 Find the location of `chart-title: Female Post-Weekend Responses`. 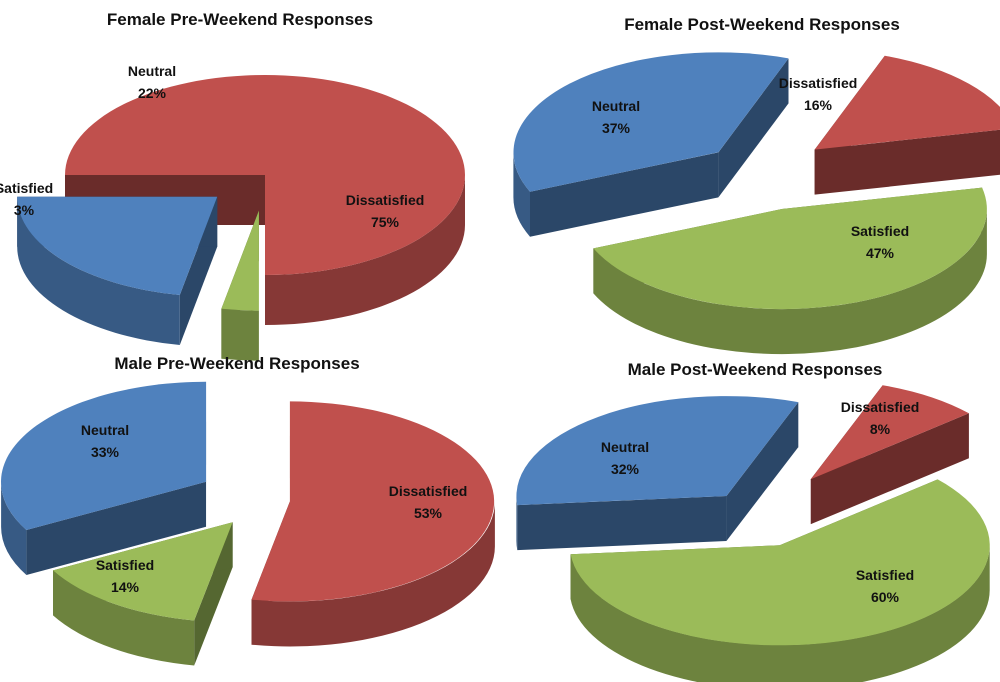

chart-title: Female Post-Weekend Responses is located at coordinates (762, 24).